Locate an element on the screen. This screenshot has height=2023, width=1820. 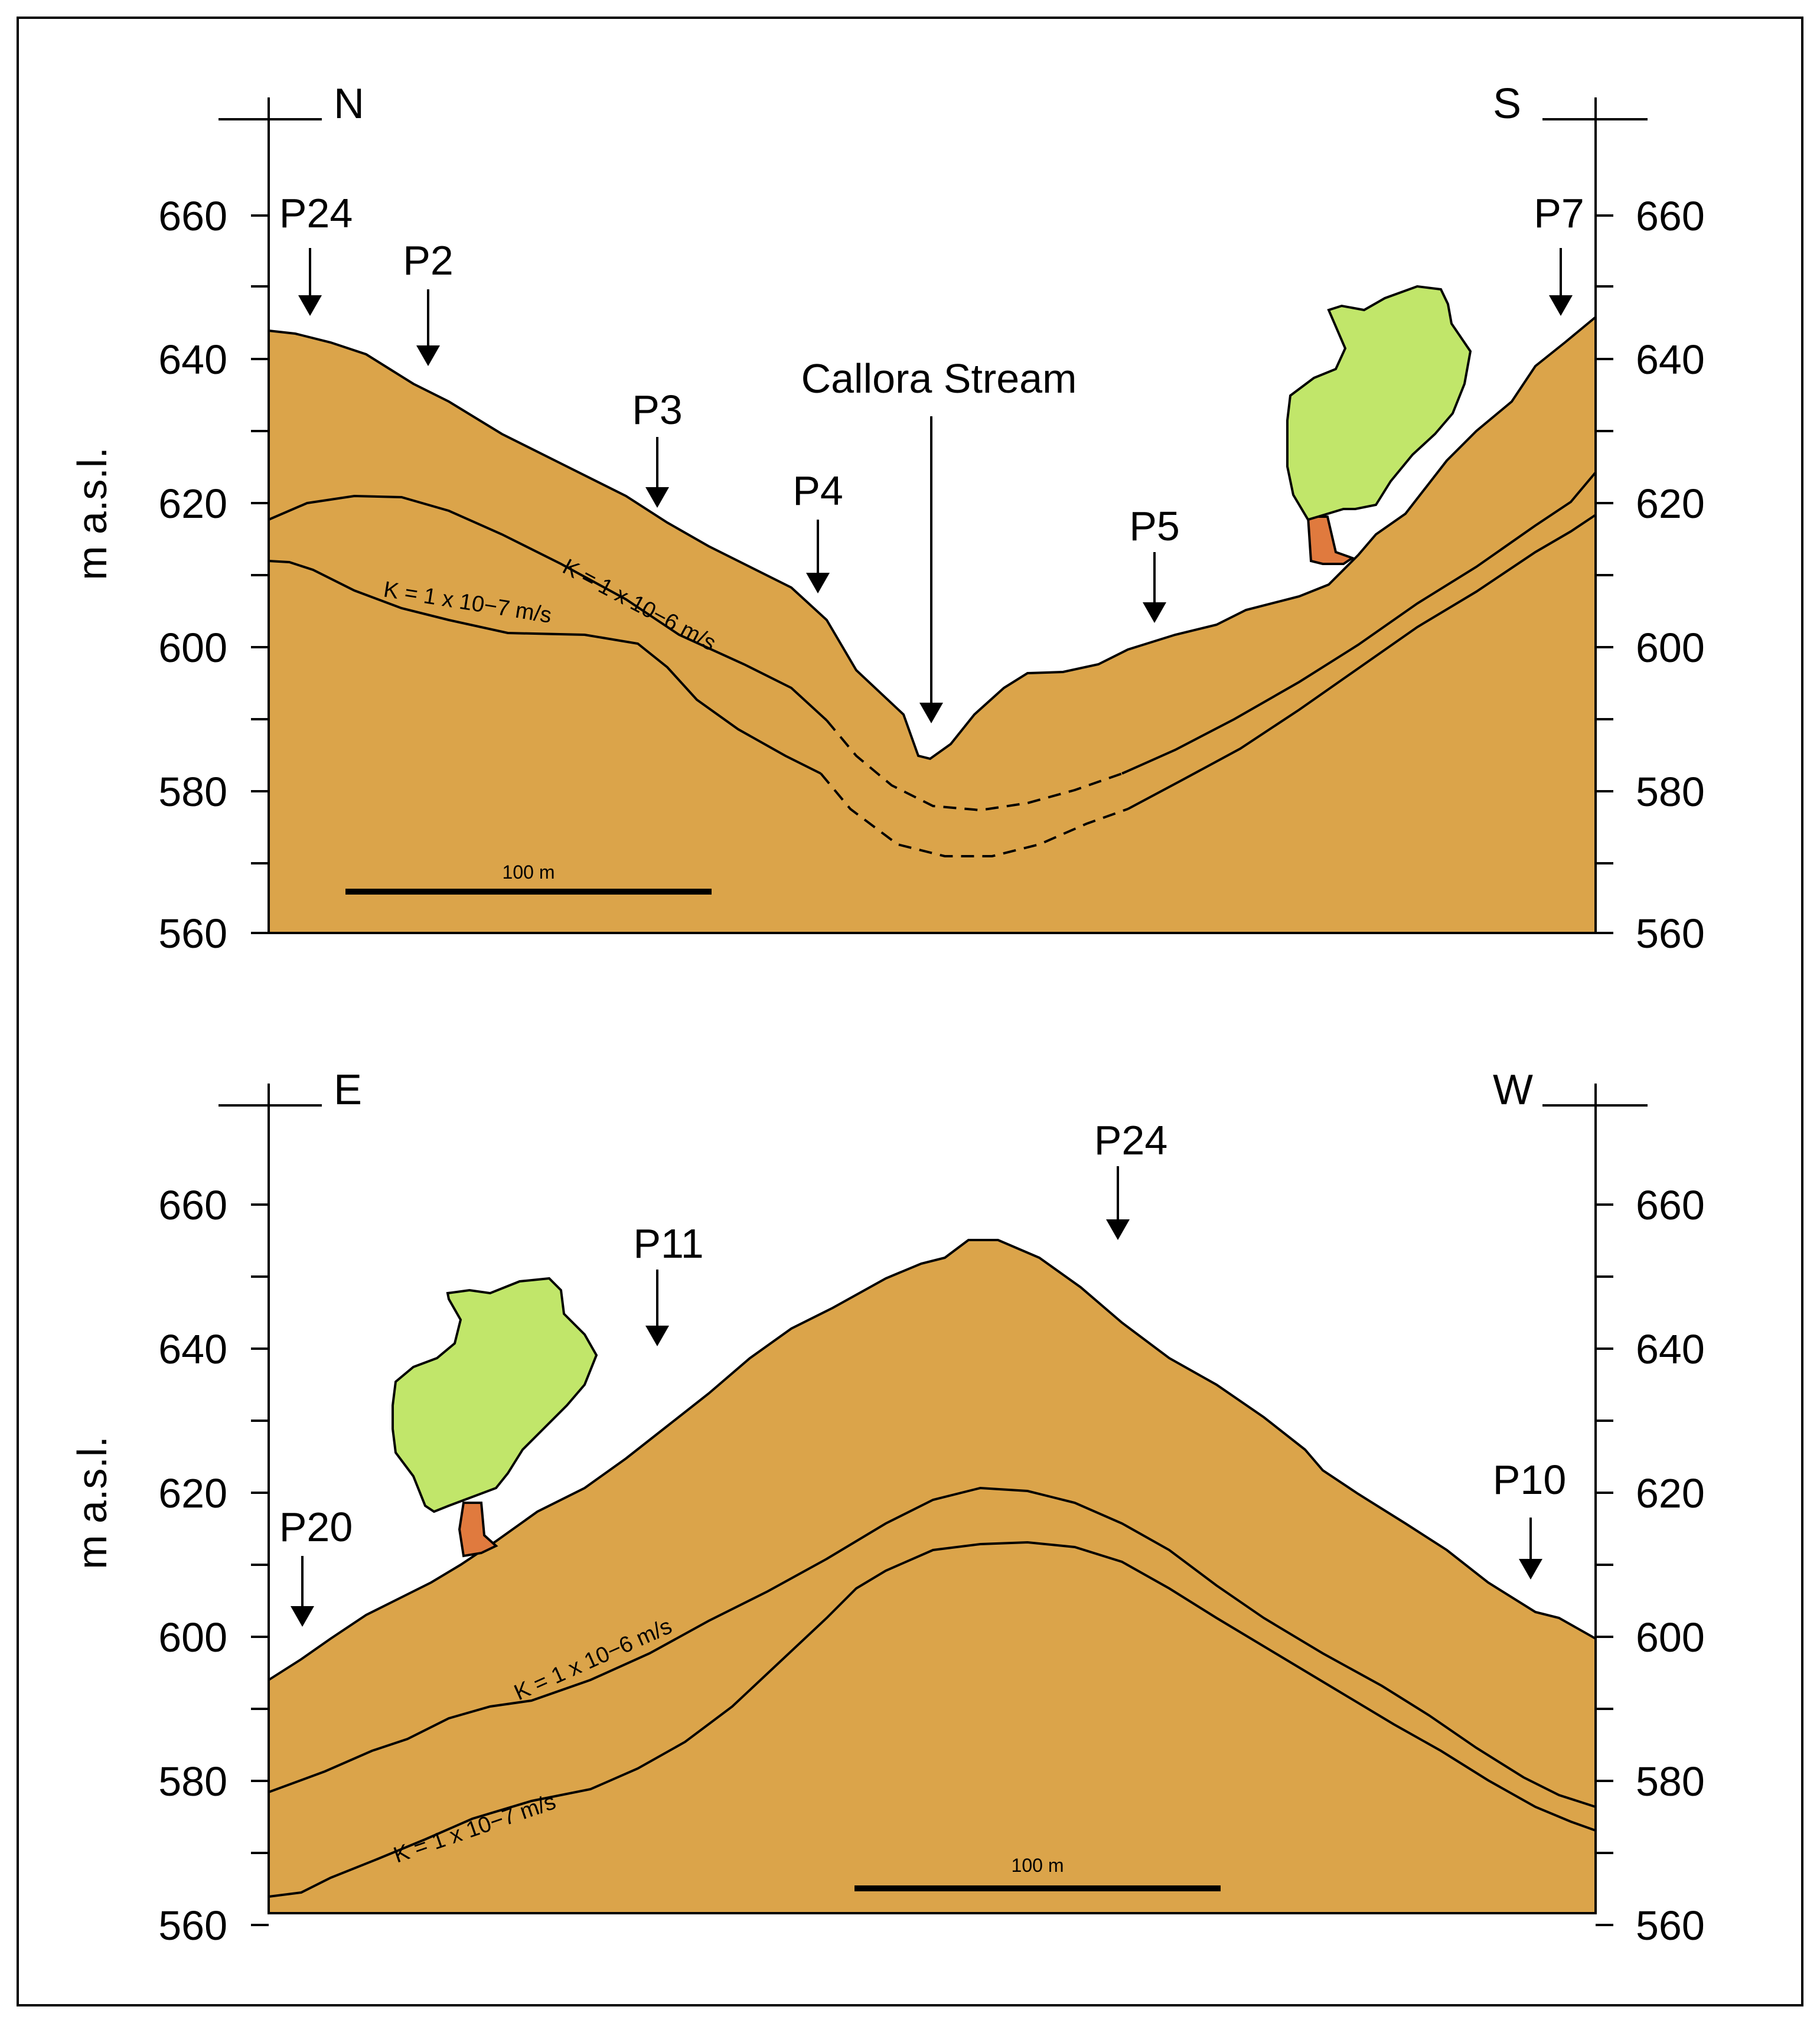
well-label: P11 is located at coordinates (668, 1244).